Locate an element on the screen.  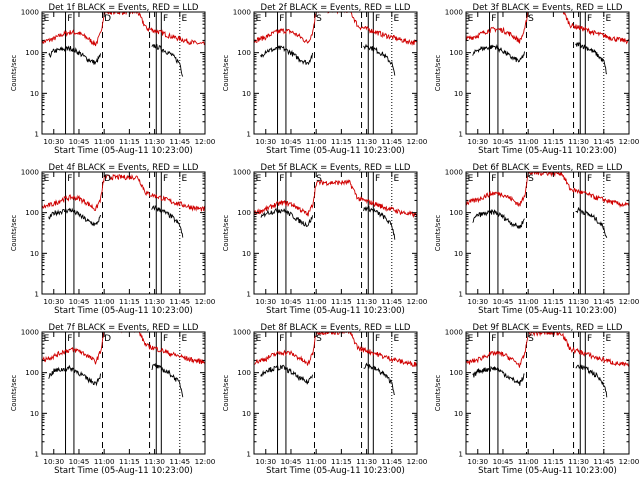
panel-title: Det 3f BLACK = Events, RED = LLD is located at coordinates (548, 8).